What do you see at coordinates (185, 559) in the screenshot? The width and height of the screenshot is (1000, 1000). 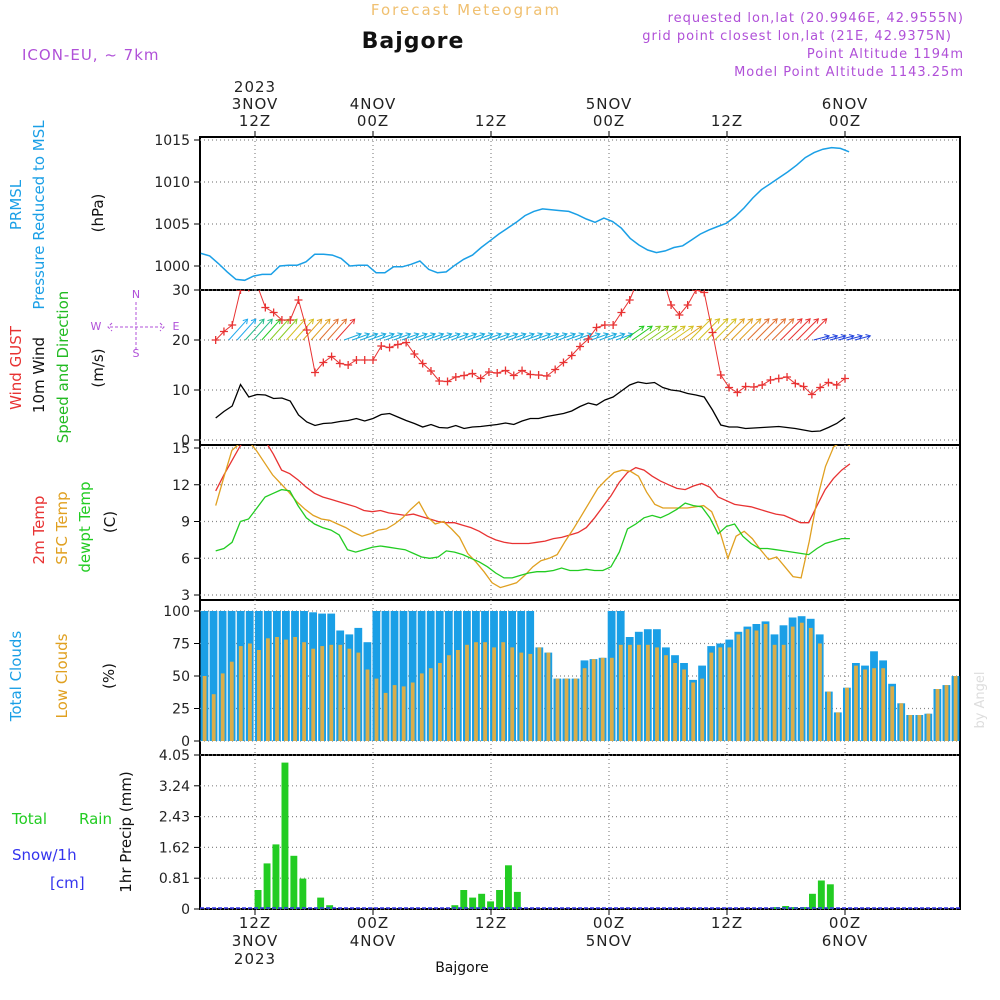 I see `y-tick-label: 6` at bounding box center [185, 559].